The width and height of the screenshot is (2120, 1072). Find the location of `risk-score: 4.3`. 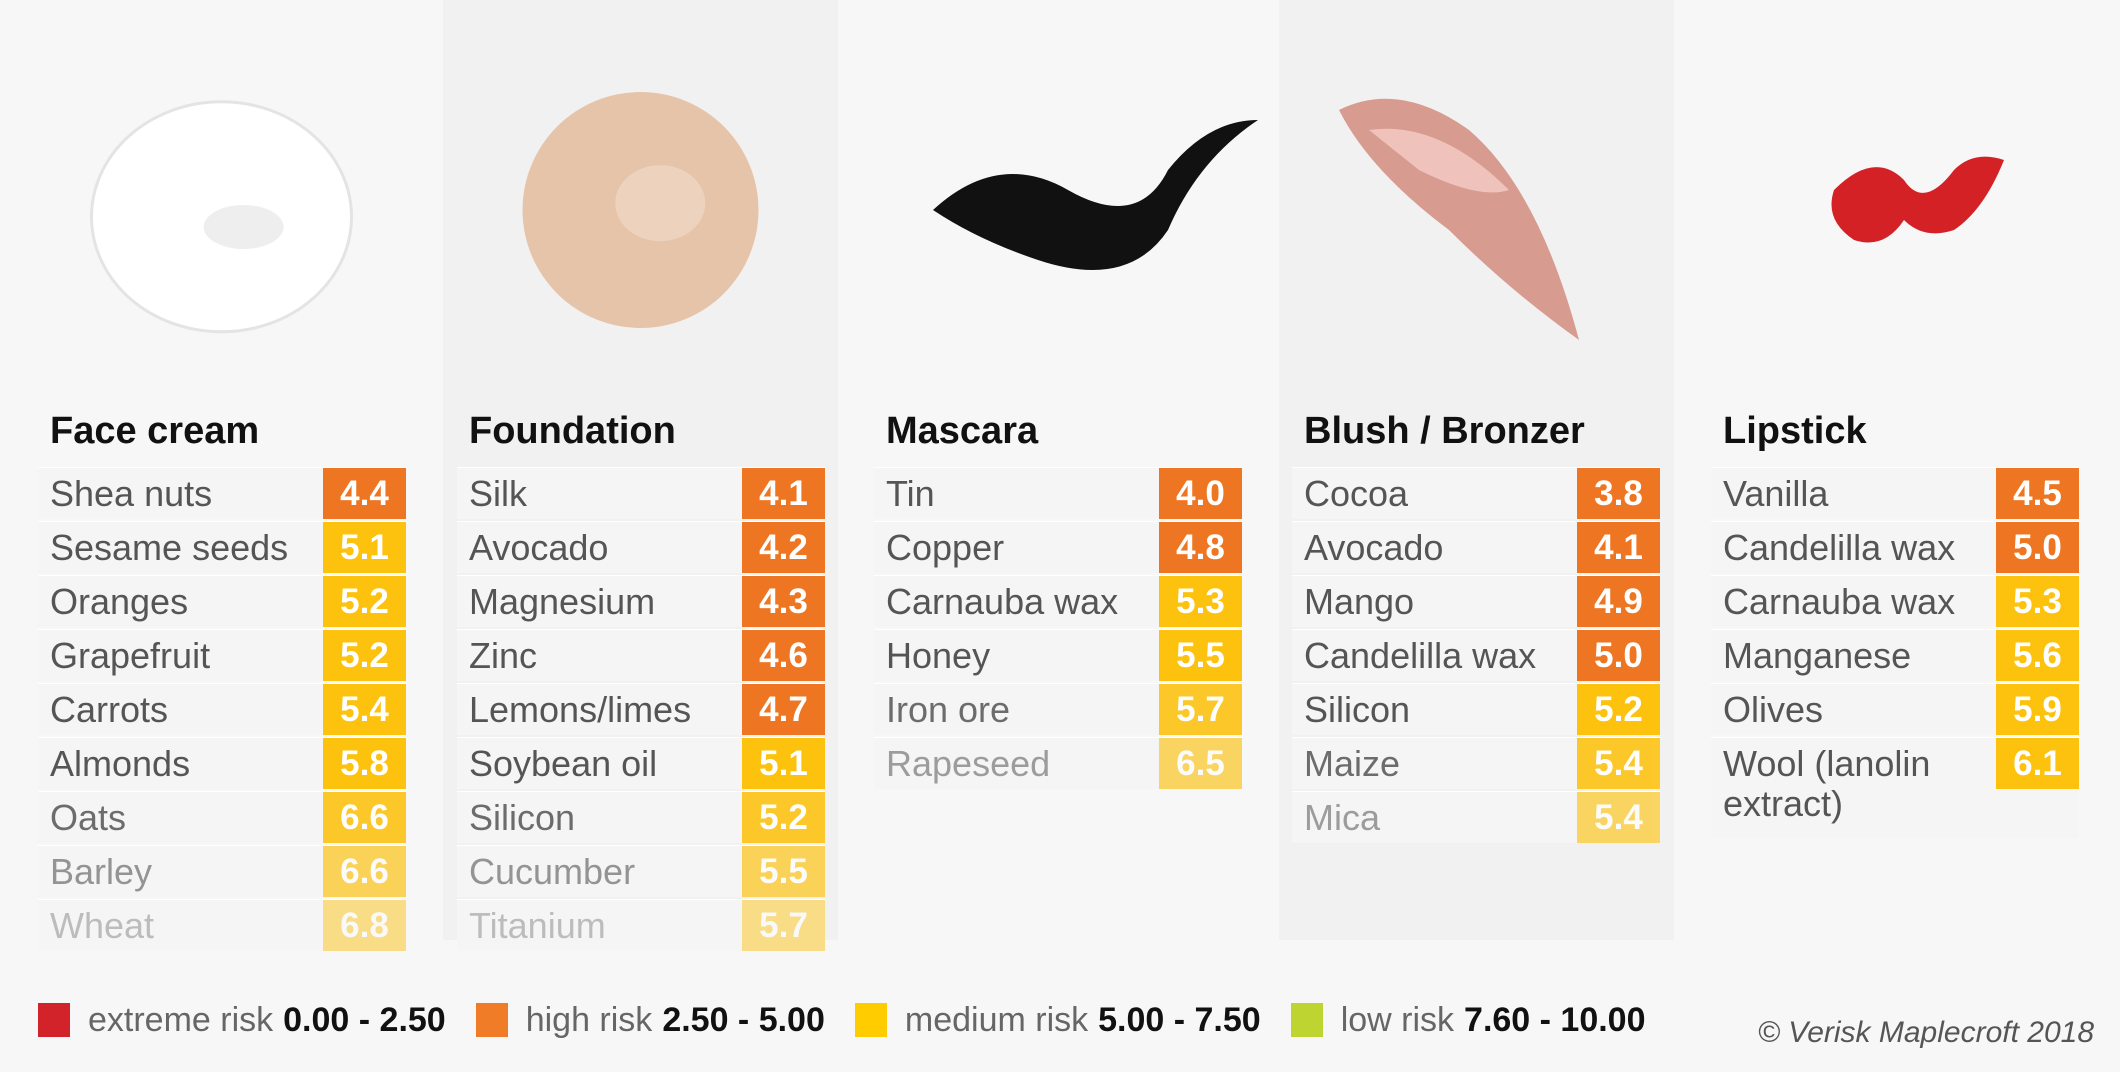

risk-score: 4.3 is located at coordinates (783, 601).